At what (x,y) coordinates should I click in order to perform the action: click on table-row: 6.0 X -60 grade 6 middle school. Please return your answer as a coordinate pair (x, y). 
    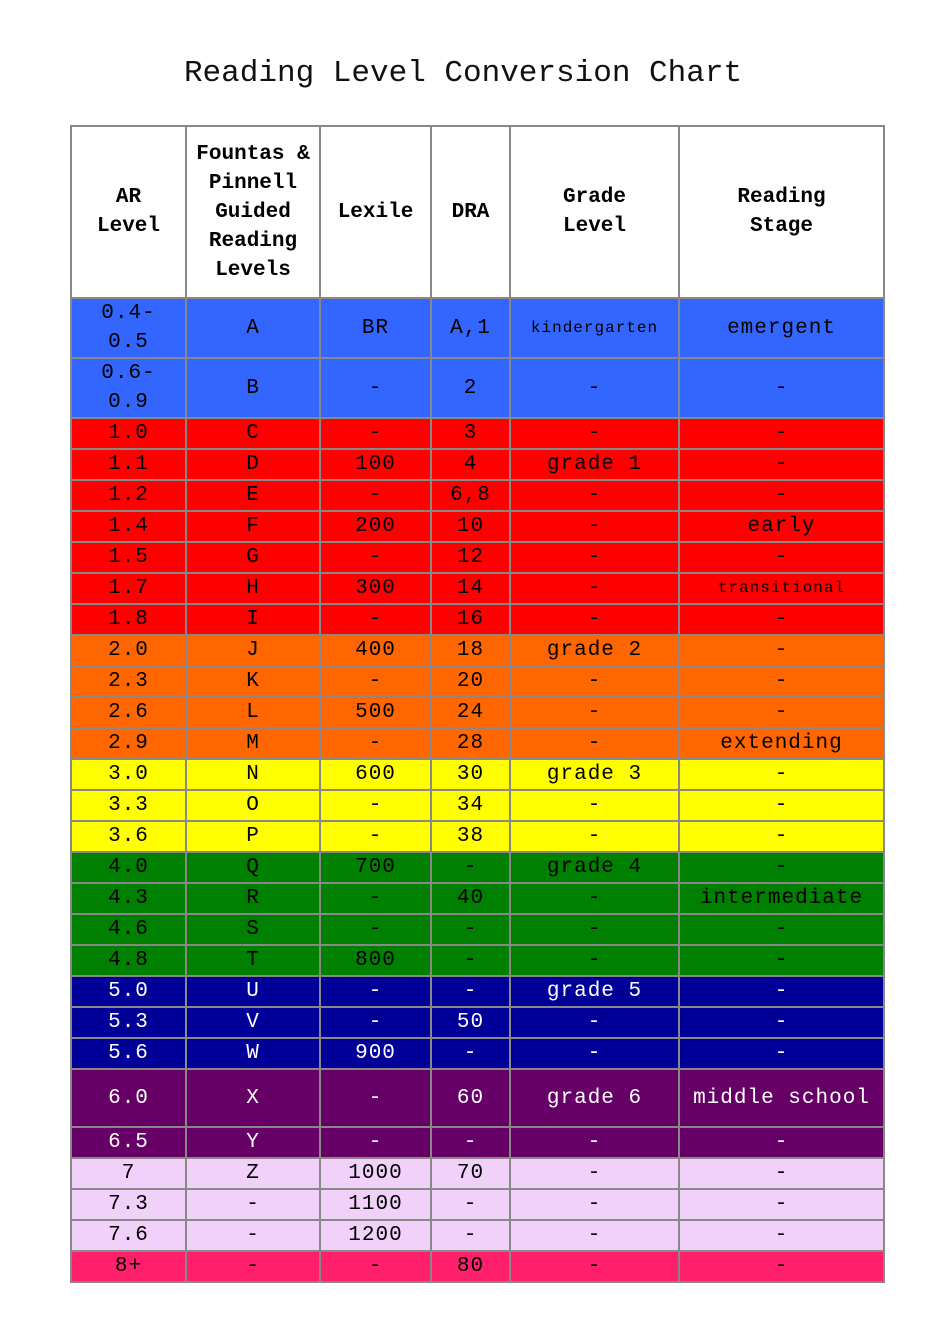
    Looking at the image, I should click on (477, 1098).